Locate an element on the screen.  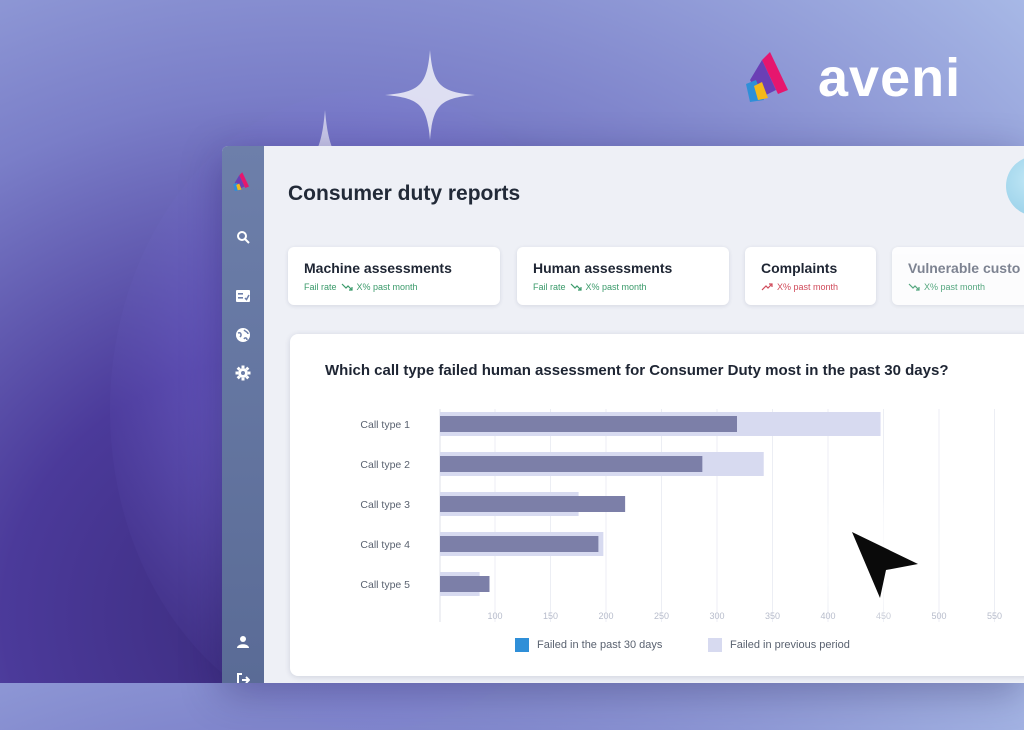
category-label: Call type 5 is located at coordinates (385, 585).